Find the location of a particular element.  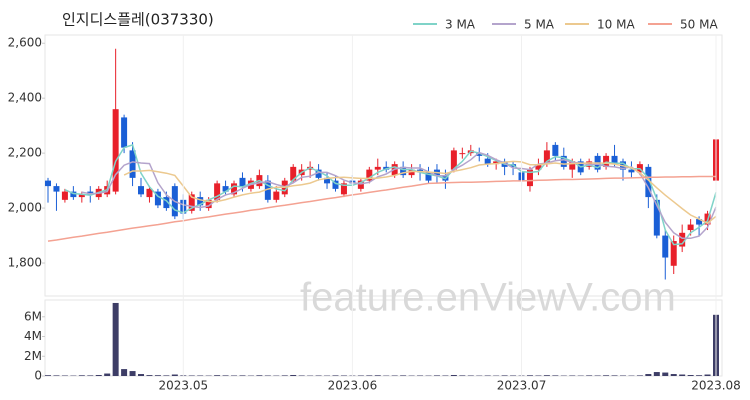

x-tick-label: 2023.05 is located at coordinates (183, 386).